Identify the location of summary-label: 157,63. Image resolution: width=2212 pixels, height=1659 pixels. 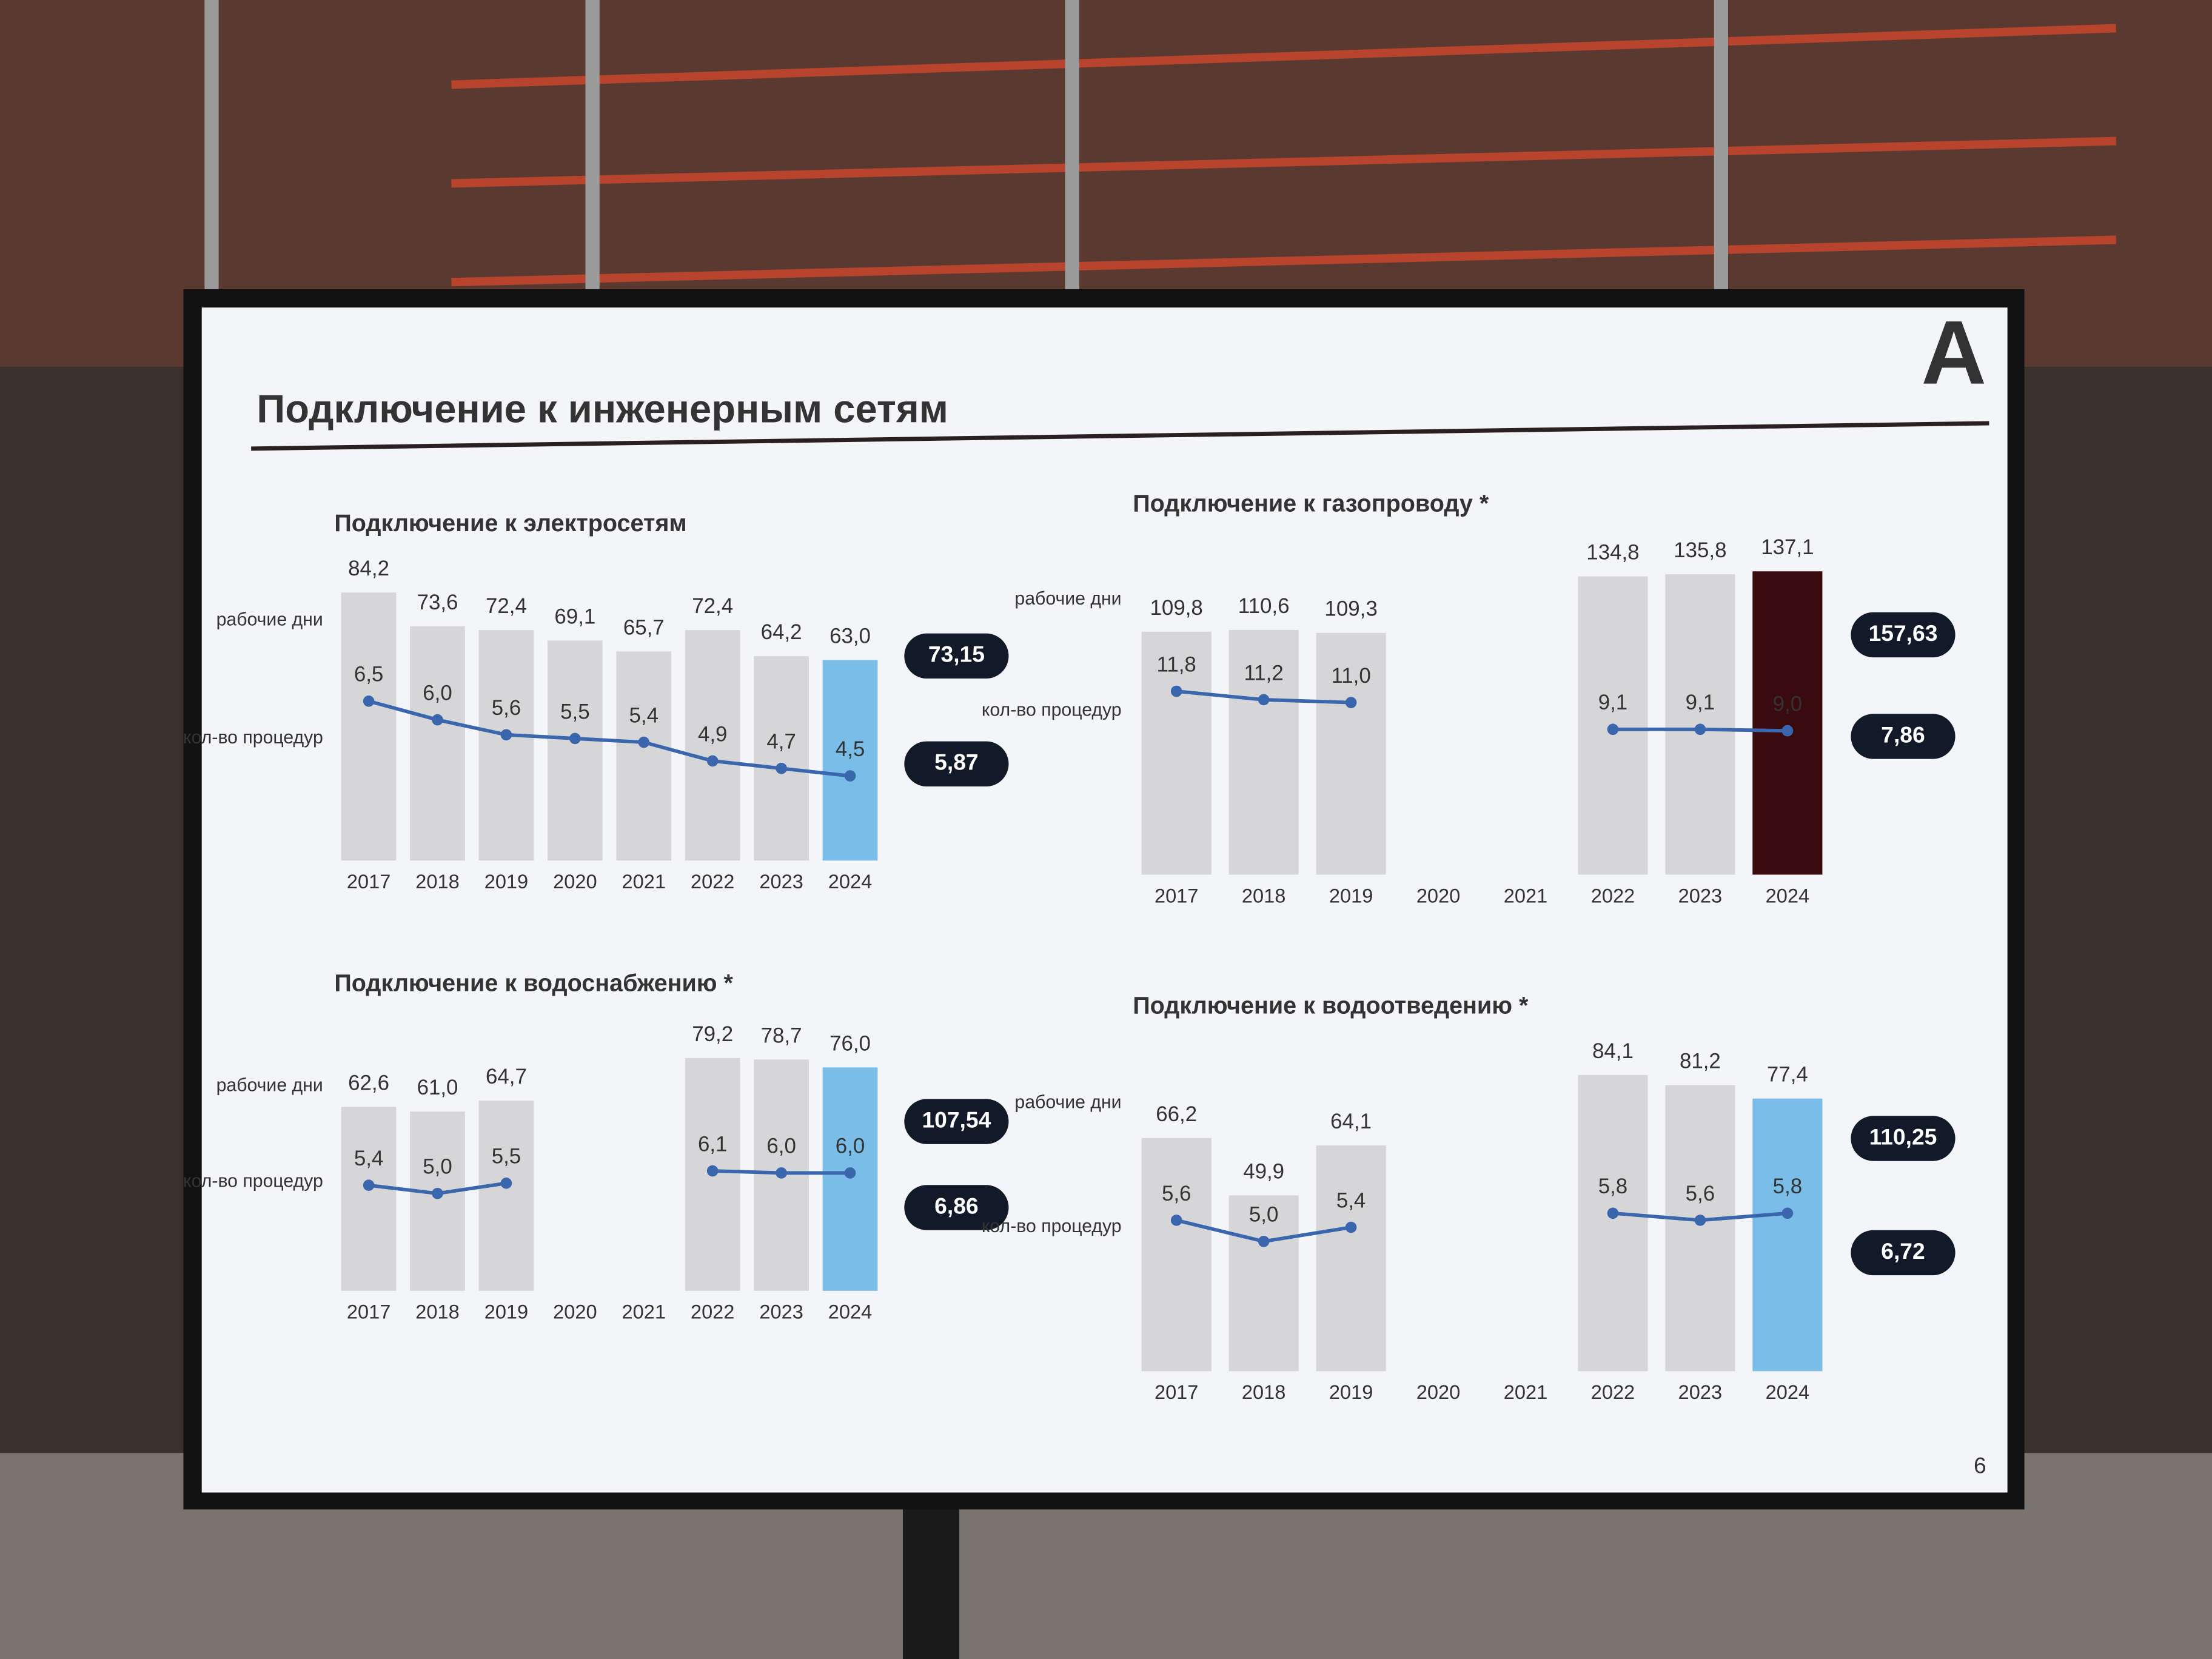
(1903, 633).